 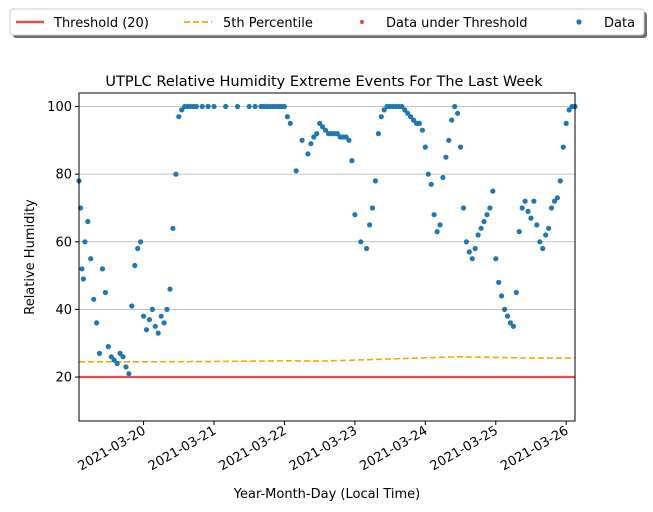 I want to click on legend-percentile-label: 5th Percentile, so click(x=268, y=23).